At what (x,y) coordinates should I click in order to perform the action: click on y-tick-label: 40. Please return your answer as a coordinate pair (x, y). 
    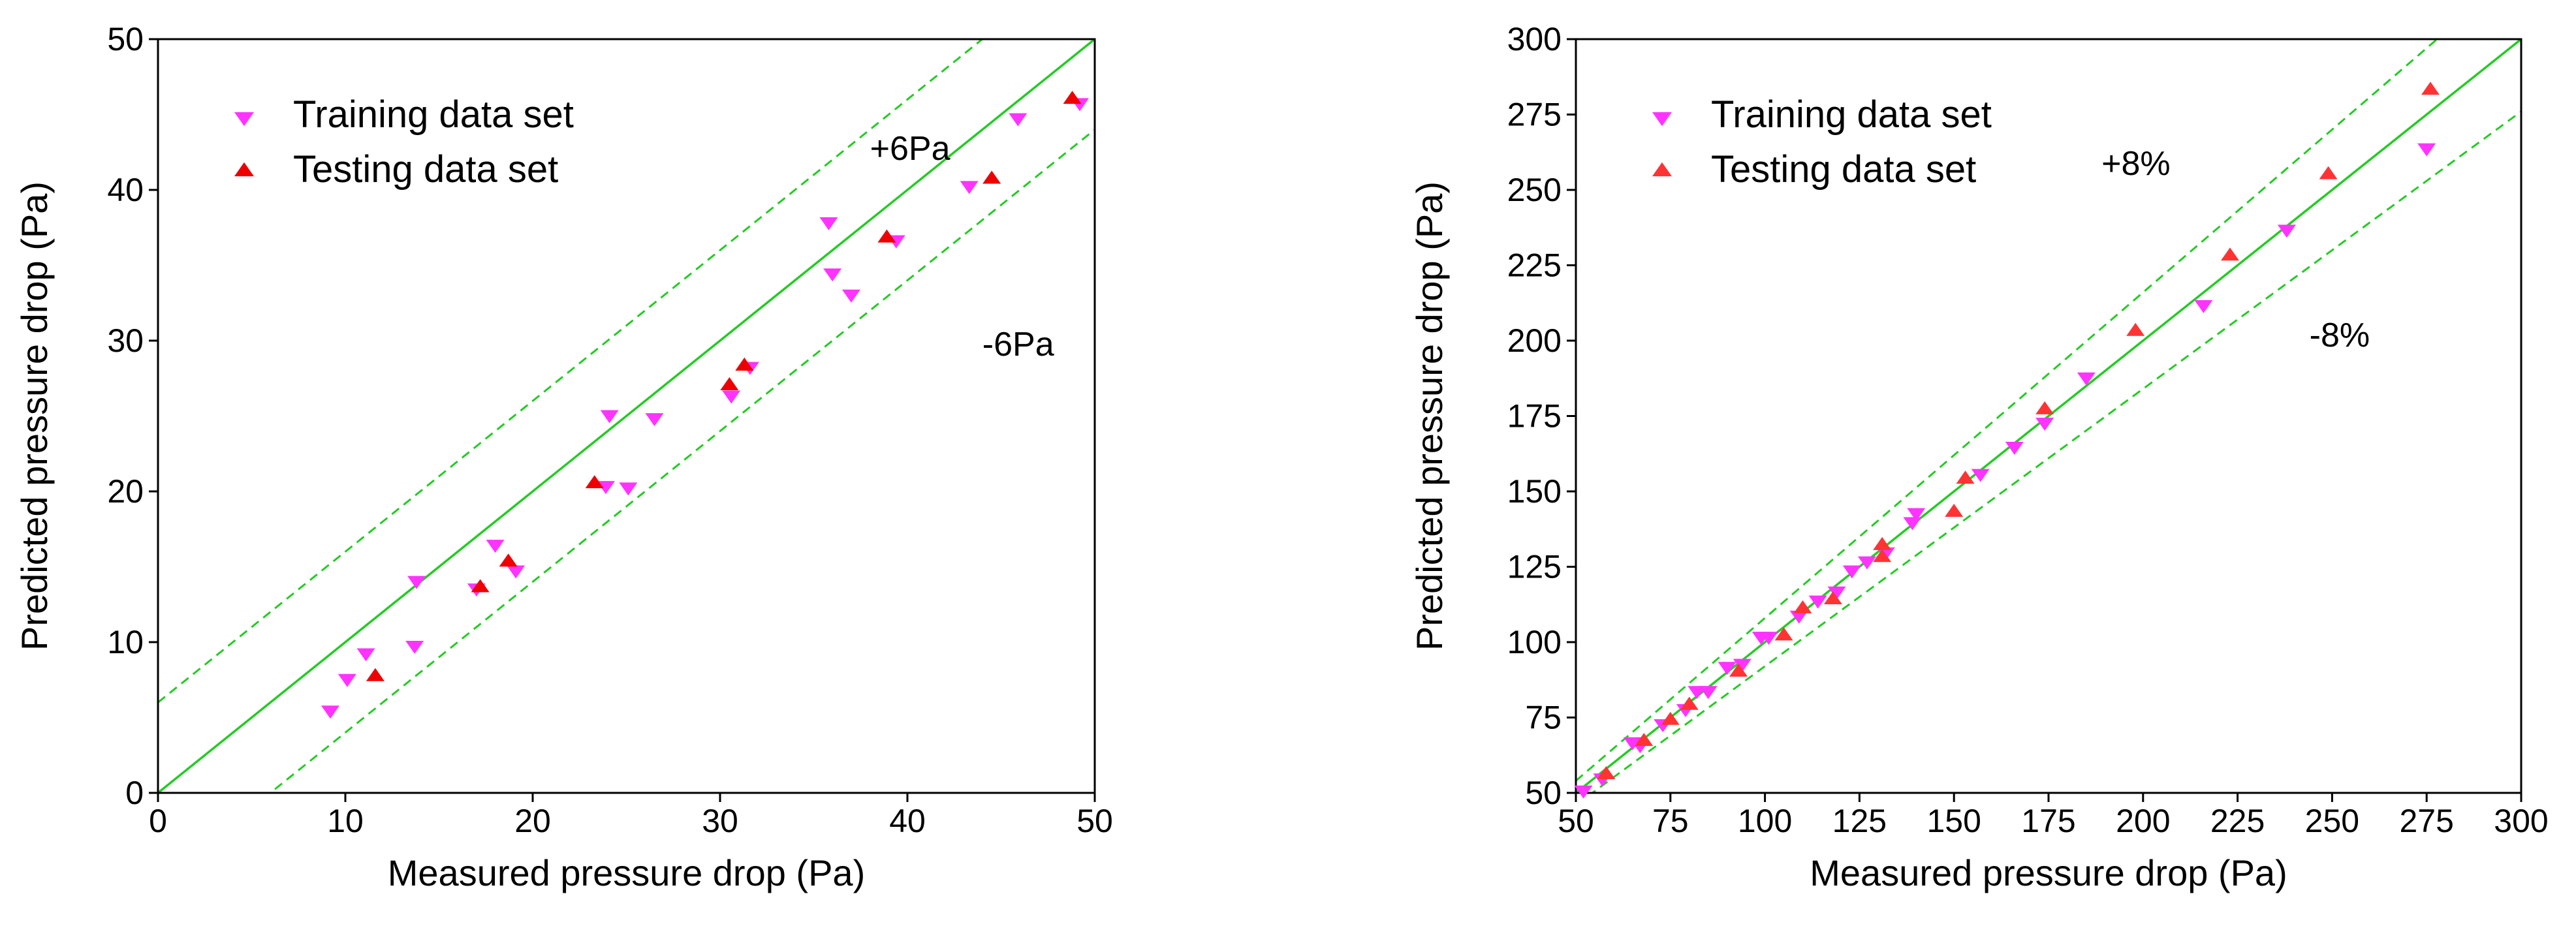
    Looking at the image, I should click on (125, 190).